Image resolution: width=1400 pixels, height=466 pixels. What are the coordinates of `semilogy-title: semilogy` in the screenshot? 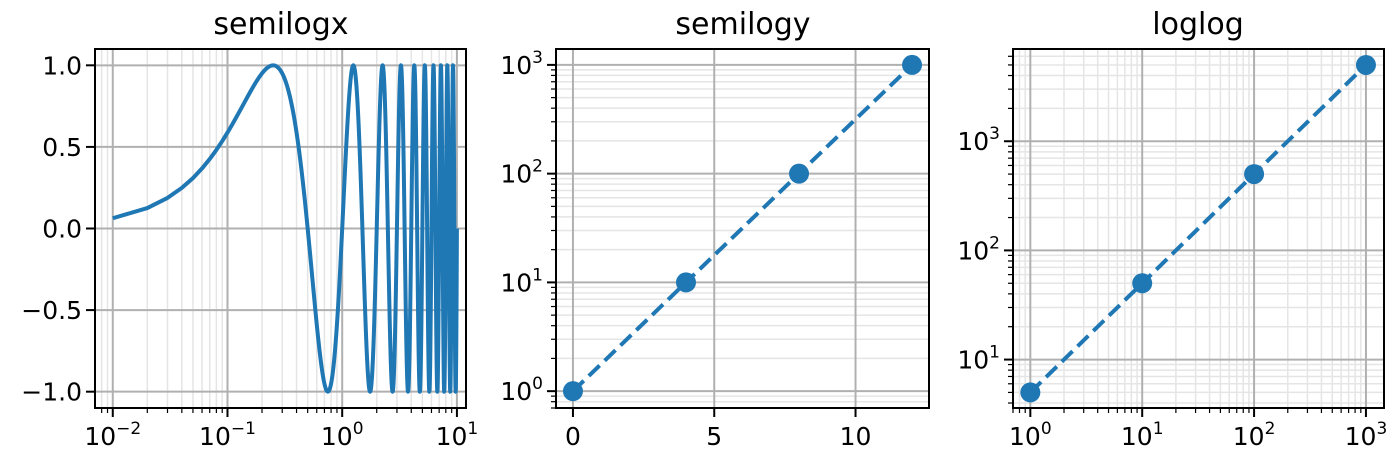 It's located at (742, 24).